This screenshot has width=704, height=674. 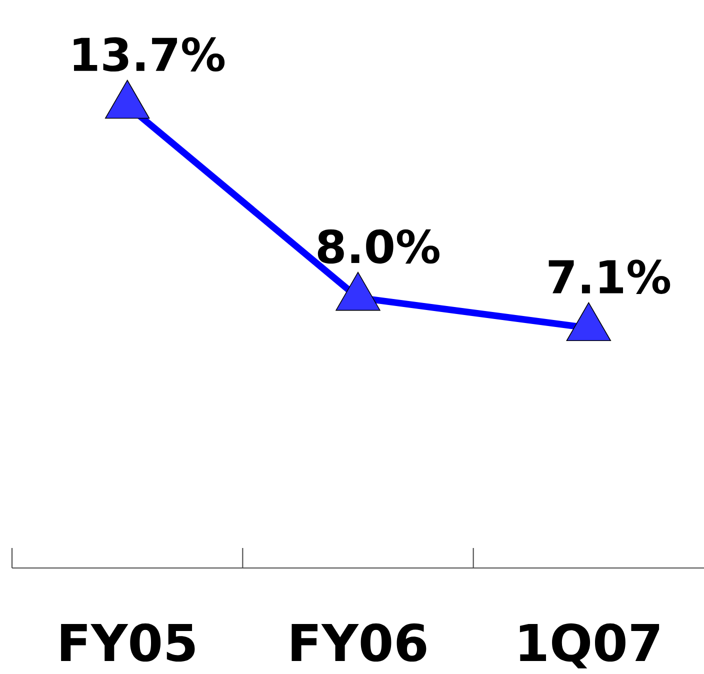 I want to click on data-label: 7.1%, so click(x=609, y=277).